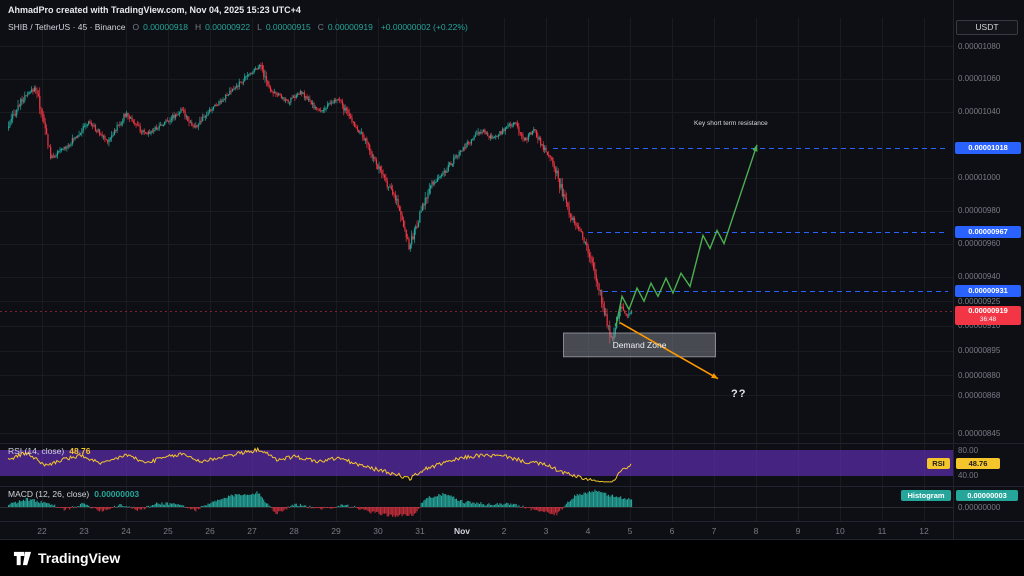 The width and height of the screenshot is (1024, 576). I want to click on rsi-indicator-title: RSI (14, close) 48.76, so click(49, 451).